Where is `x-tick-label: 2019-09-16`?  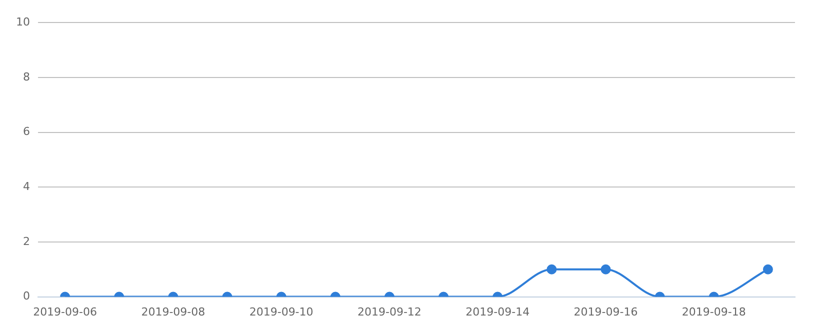
x-tick-label: 2019-09-16 is located at coordinates (606, 311).